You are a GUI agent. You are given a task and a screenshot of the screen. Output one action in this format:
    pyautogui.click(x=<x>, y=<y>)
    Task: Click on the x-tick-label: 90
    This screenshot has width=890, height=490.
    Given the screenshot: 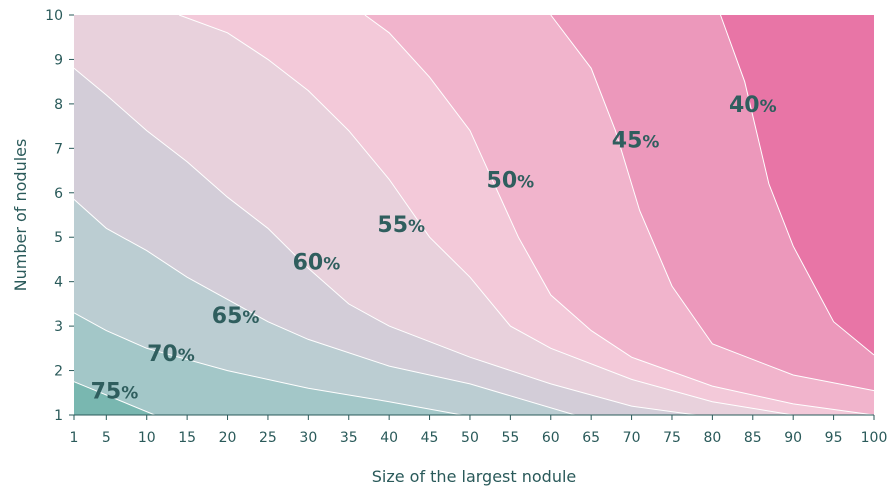 What is the action you would take?
    pyautogui.click(x=793, y=438)
    